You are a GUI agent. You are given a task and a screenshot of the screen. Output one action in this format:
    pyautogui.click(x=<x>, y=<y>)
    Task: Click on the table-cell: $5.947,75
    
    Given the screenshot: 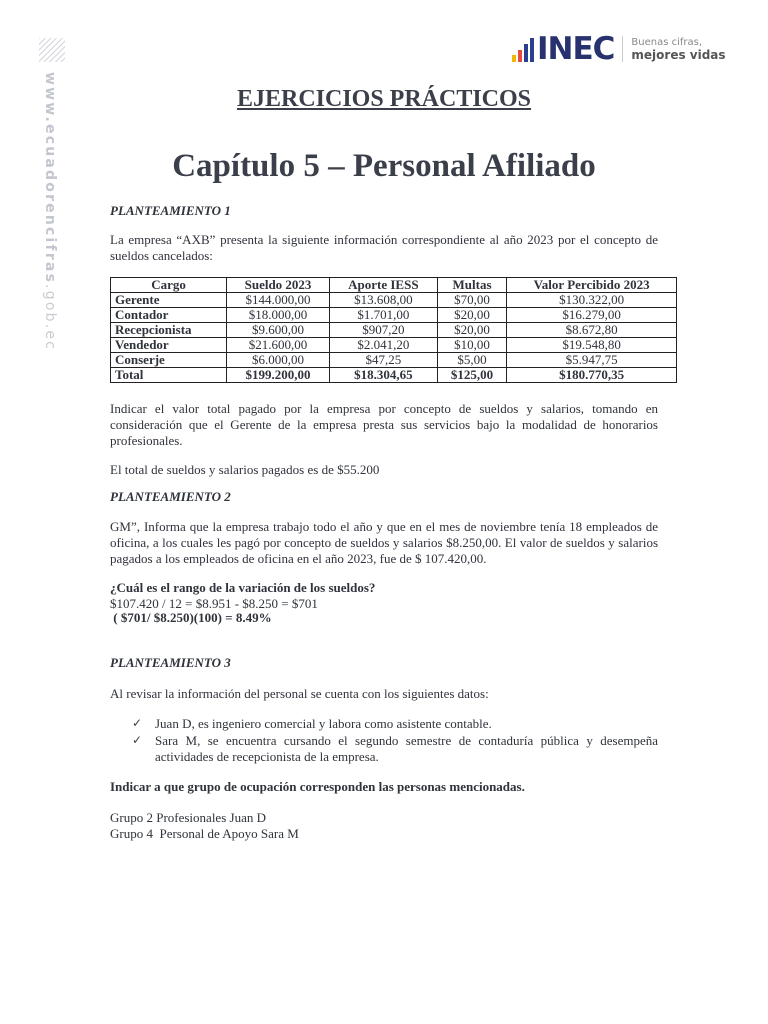 What is the action you would take?
    pyautogui.click(x=591, y=360)
    